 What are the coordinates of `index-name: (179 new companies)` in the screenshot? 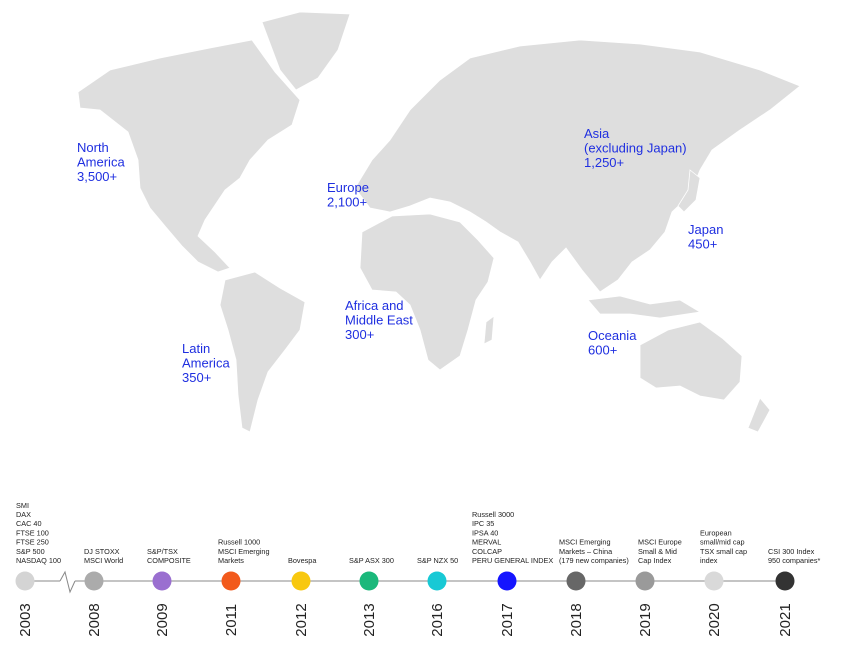 It's located at (594, 560).